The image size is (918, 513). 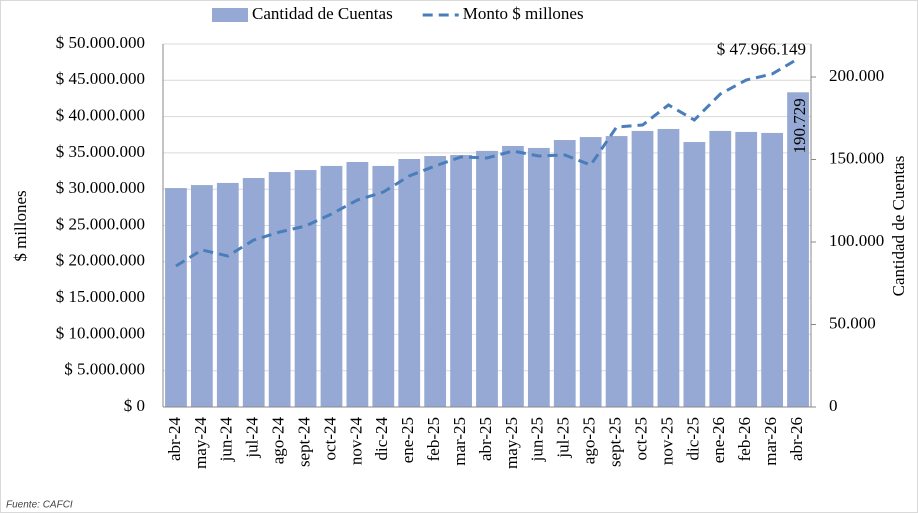 What do you see at coordinates (852, 322) in the screenshot?
I see `y2-tick-label: 50.000` at bounding box center [852, 322].